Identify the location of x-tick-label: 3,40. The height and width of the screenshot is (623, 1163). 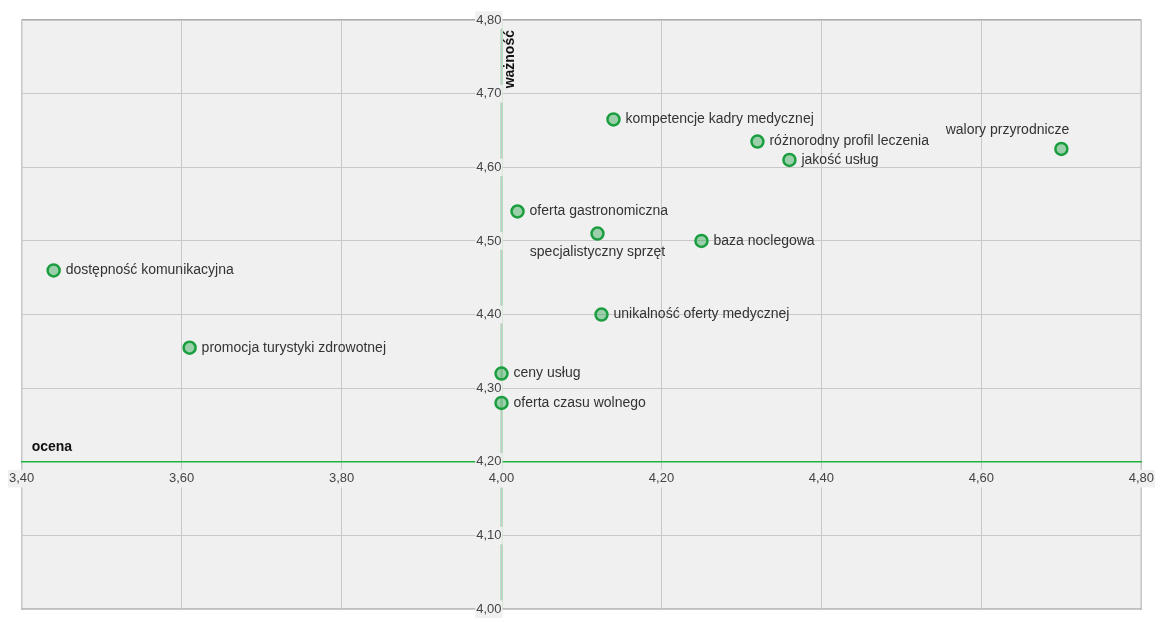
(21, 478).